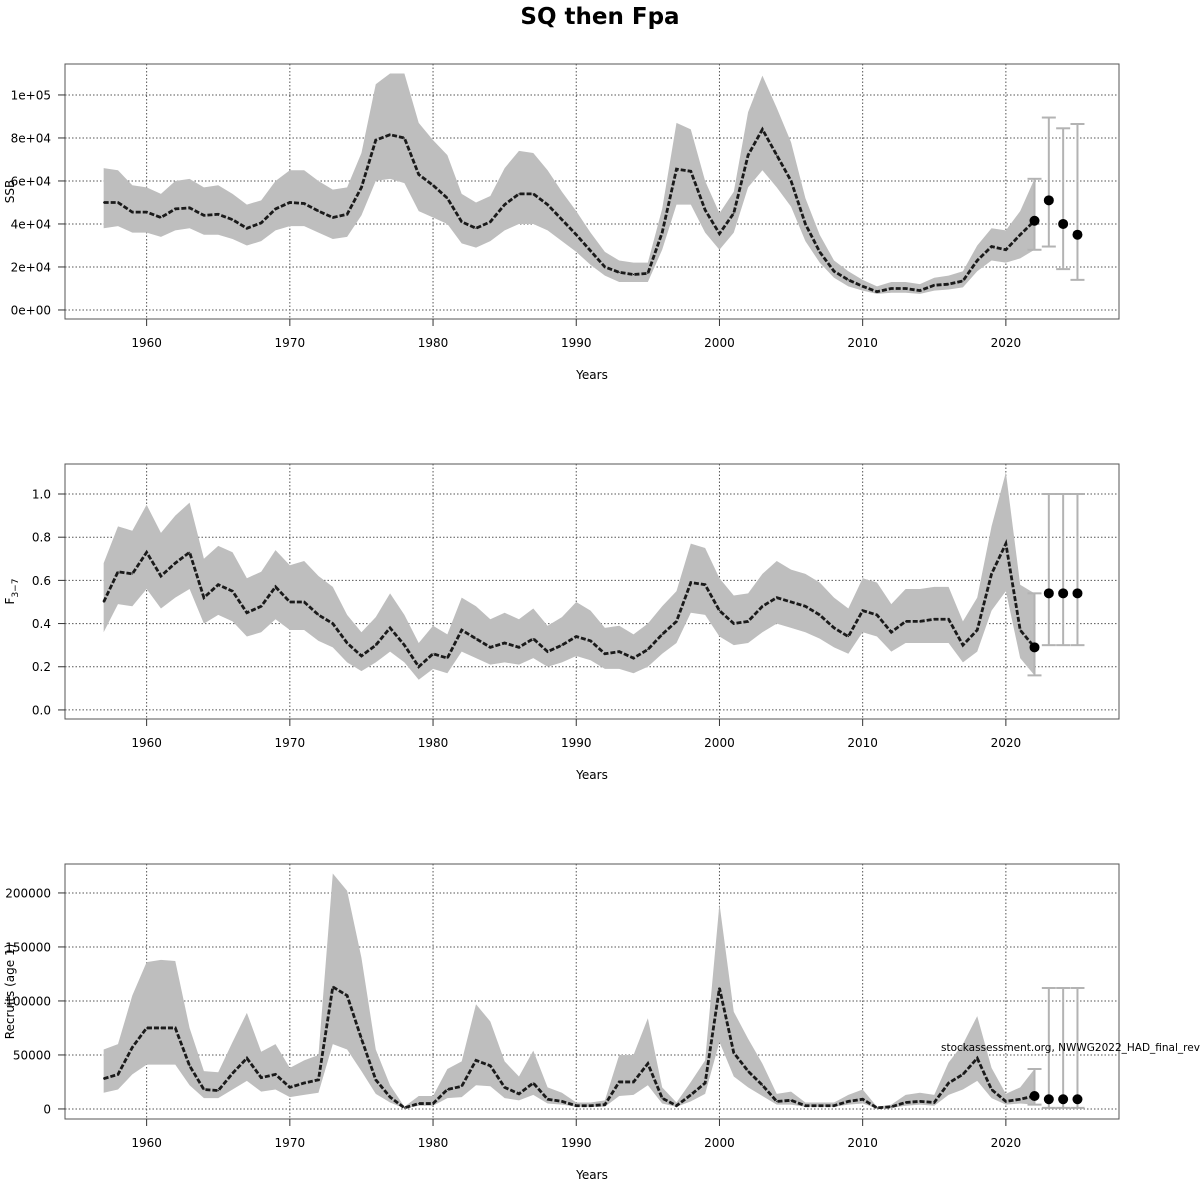 This screenshot has height=1204, width=1200. I want to click on y-tick-label: 0.2, so click(41, 667).